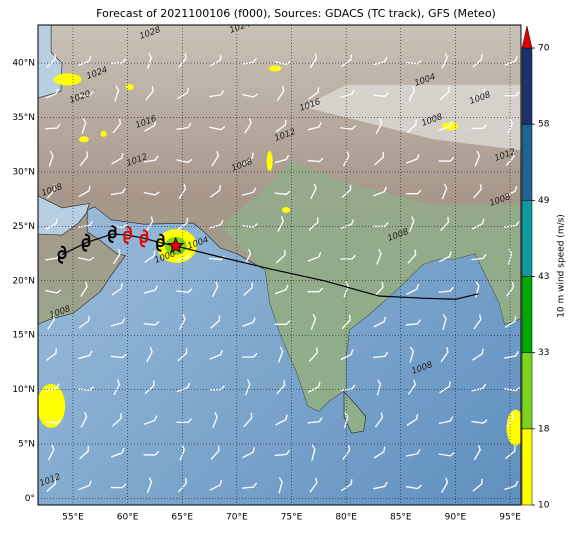 The height and width of the screenshot is (533, 576). I want to click on isobar-label: 1024, so click(240, 27).